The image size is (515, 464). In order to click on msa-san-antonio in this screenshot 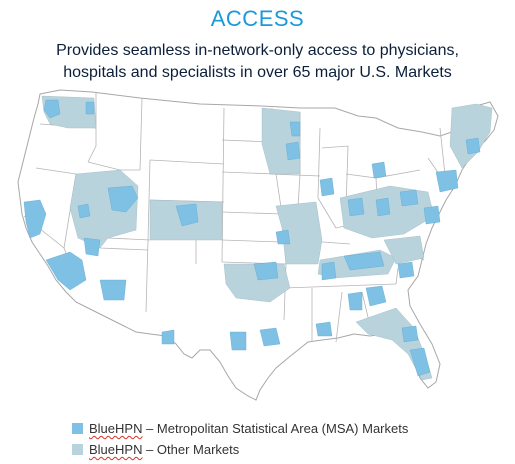, I will do `click(238, 341)`.